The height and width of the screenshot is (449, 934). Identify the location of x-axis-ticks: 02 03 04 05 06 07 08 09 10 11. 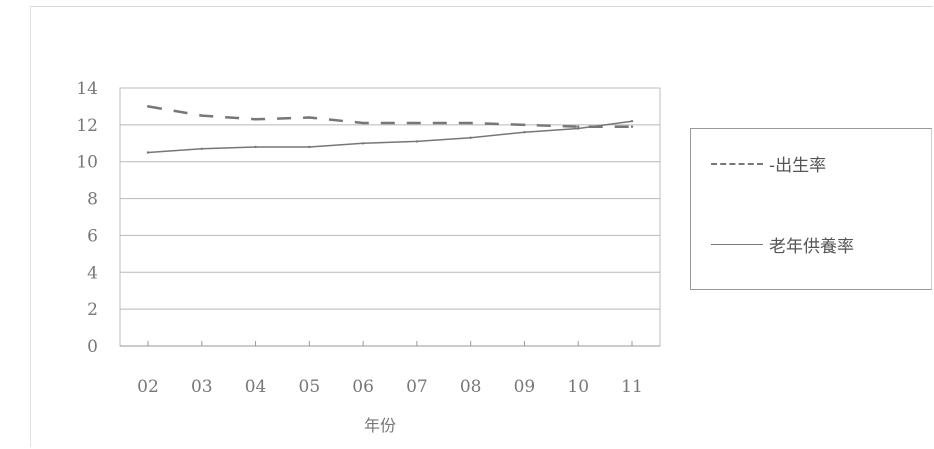
(390, 369).